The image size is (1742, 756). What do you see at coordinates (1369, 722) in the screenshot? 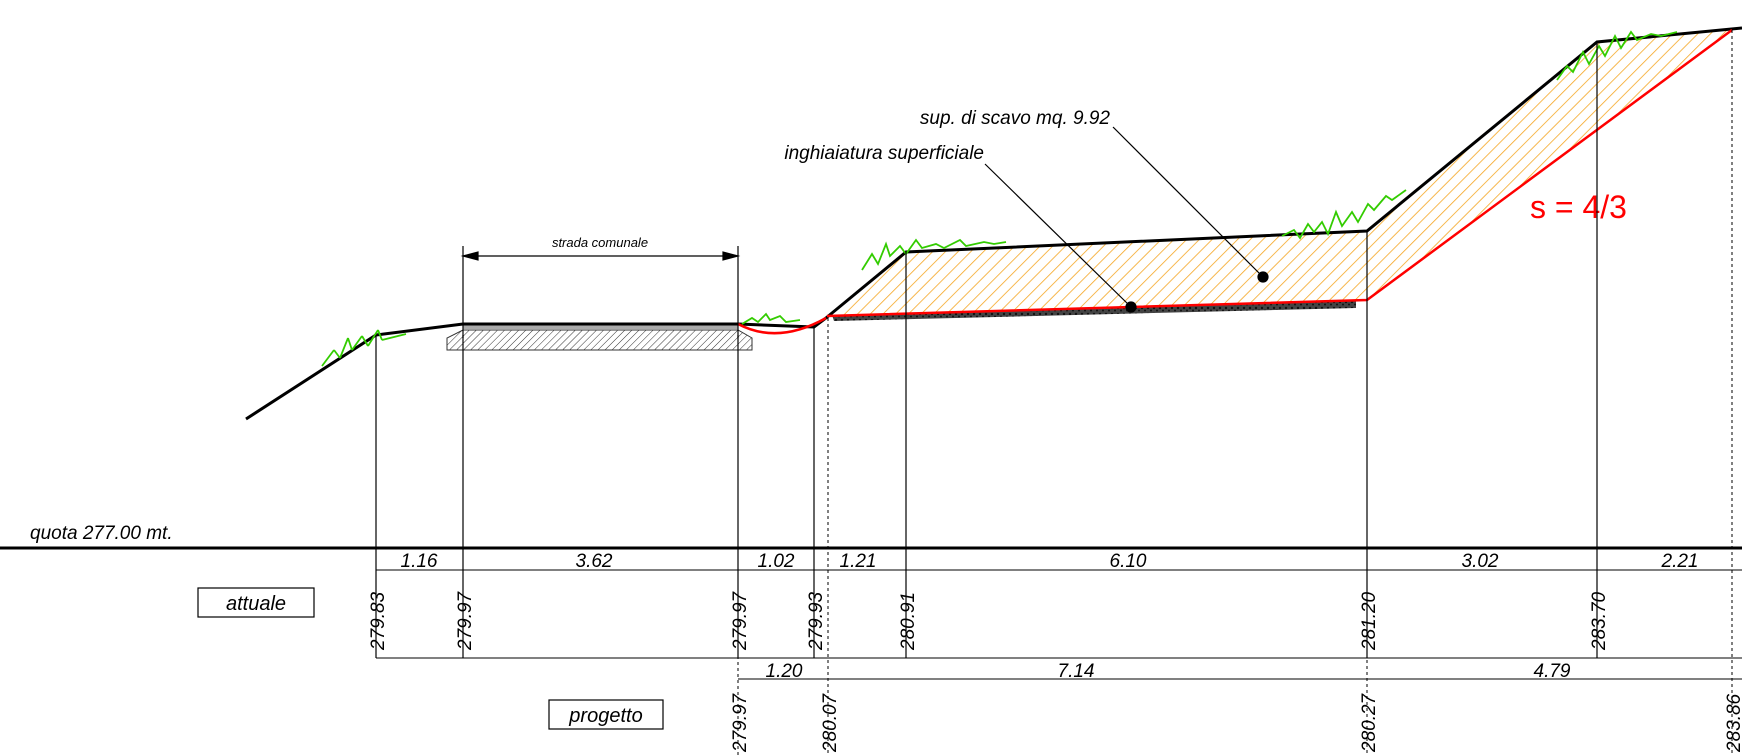
I see `progetto-elevation-3: 280.27` at bounding box center [1369, 722].